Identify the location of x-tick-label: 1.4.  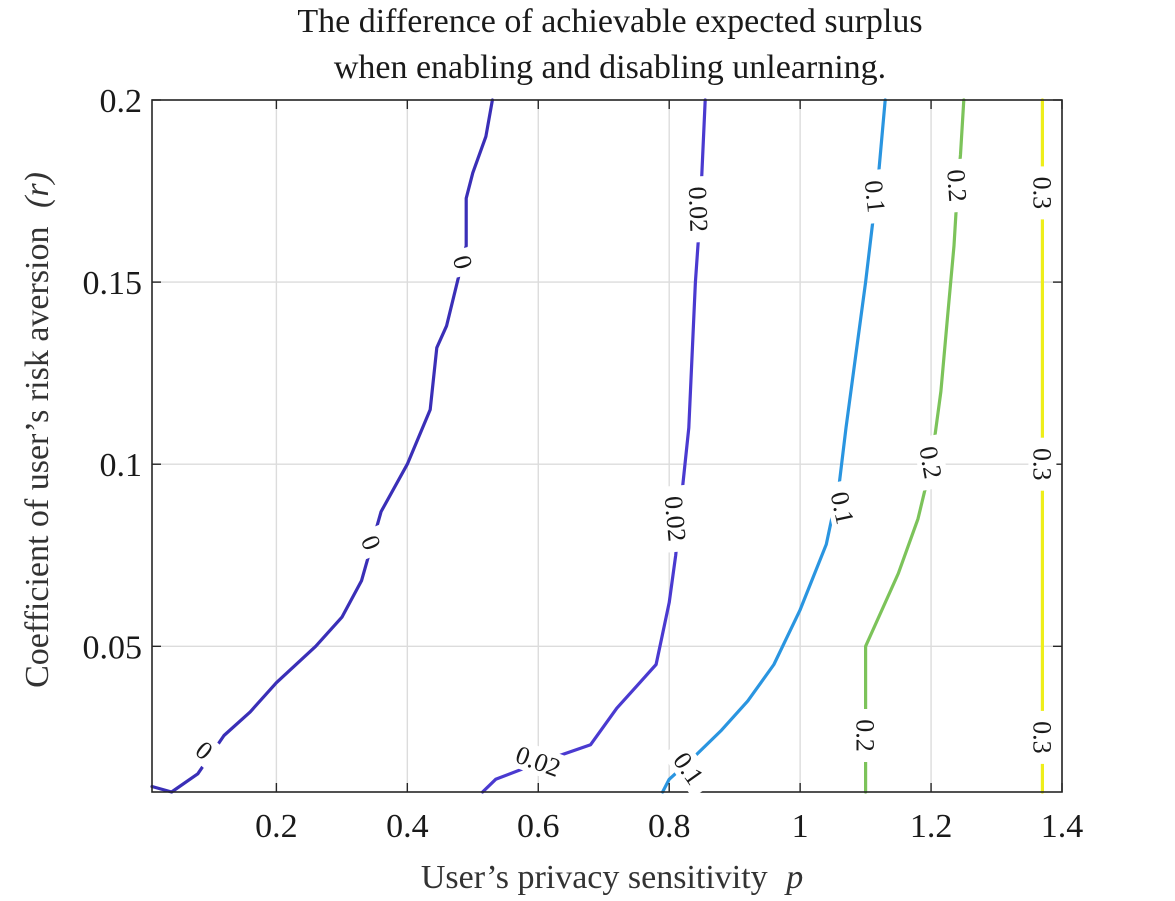
(1062, 826).